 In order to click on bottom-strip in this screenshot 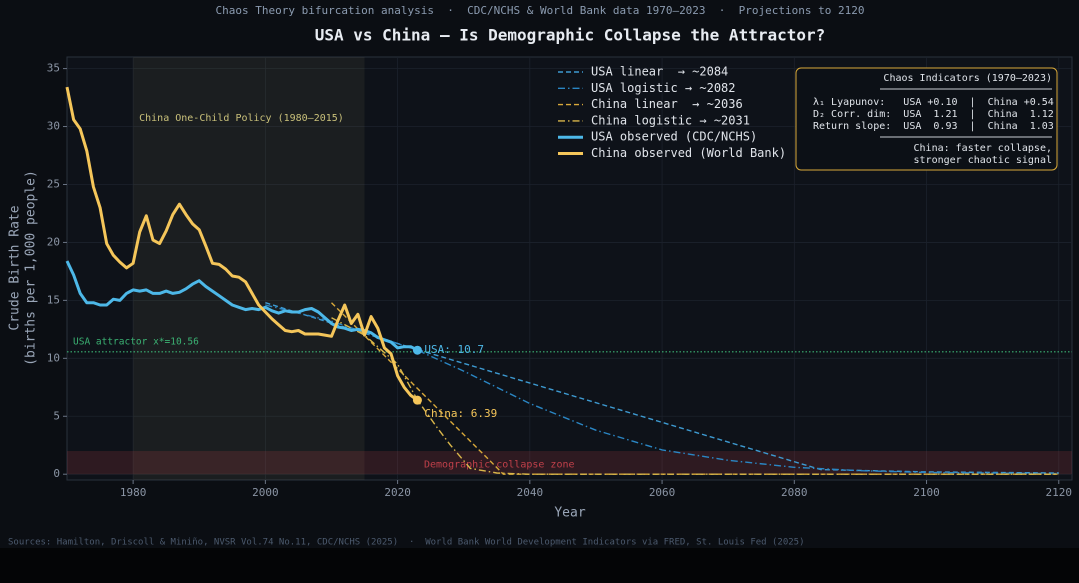, I will do `click(539, 565)`.